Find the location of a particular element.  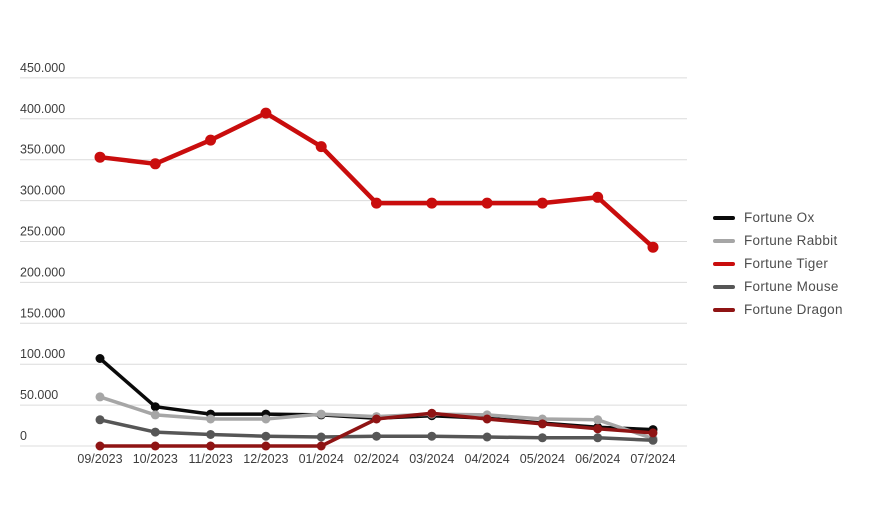

y-tick-label: 400.000 is located at coordinates (42, 109).